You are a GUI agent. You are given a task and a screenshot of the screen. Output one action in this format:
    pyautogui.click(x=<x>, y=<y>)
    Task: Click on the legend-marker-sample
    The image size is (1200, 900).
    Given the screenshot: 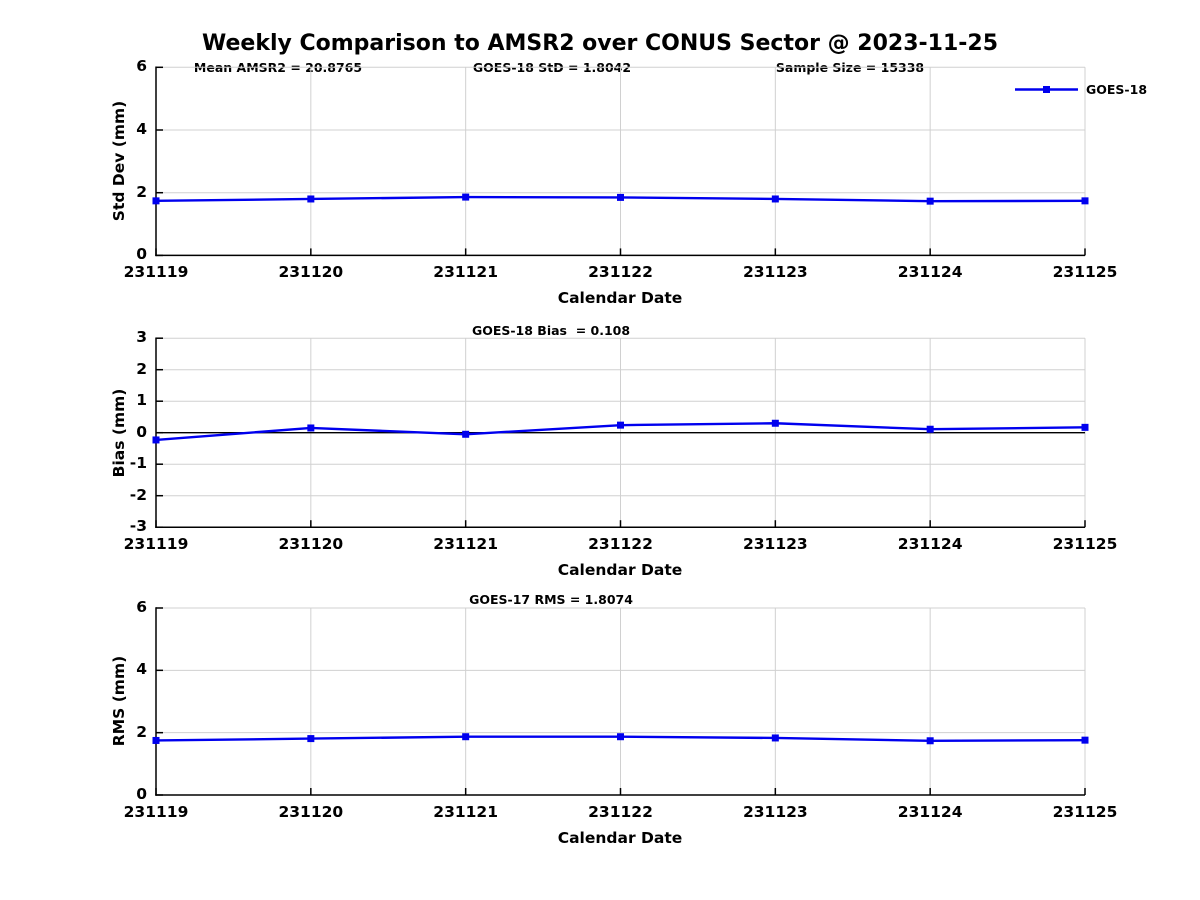 What is the action you would take?
    pyautogui.click(x=1046, y=89)
    